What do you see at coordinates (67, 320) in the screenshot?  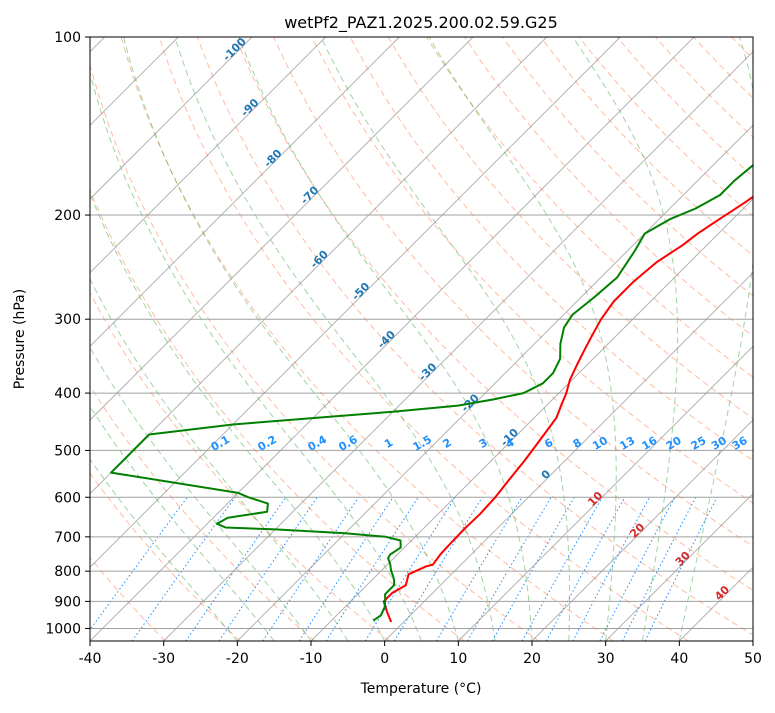 I see `y-tick-label: 300` at bounding box center [67, 320].